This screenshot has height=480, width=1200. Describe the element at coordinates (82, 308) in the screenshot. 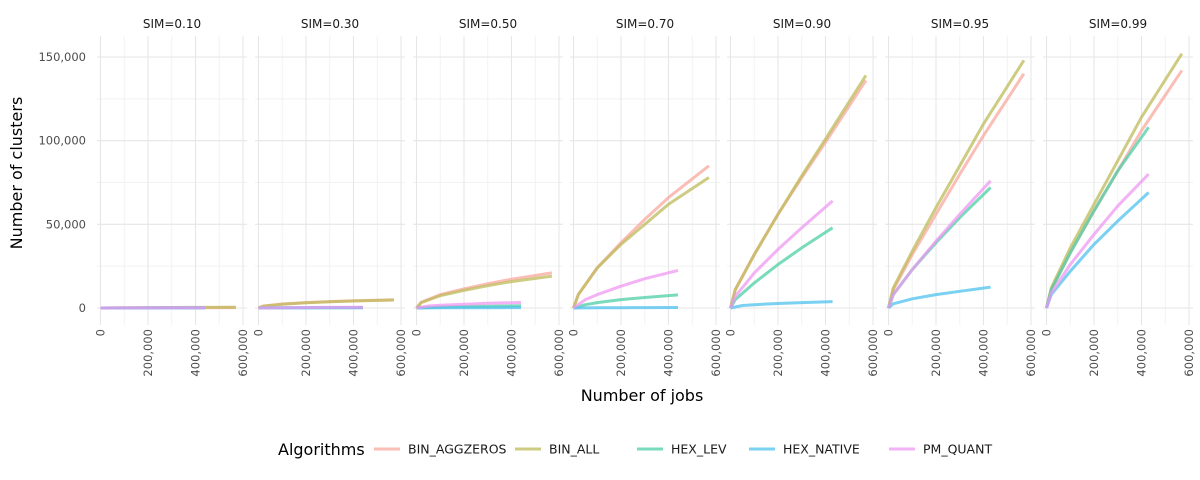

I see `y-tick-label: 0` at that location.